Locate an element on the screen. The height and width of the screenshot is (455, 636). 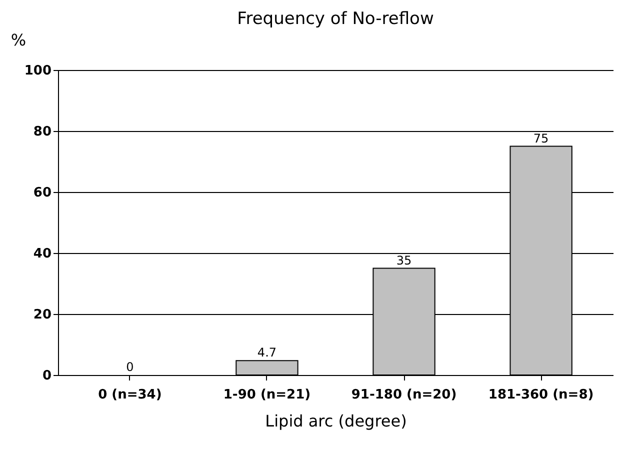
y-tick-label: 20 is located at coordinates (42, 315).